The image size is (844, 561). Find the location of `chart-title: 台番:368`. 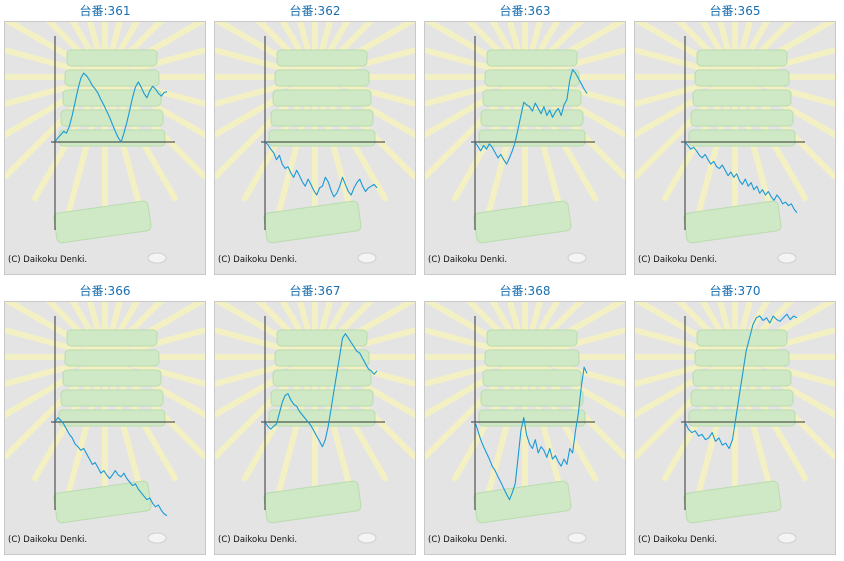

chart-title: 台番:368 is located at coordinates (525, 291).